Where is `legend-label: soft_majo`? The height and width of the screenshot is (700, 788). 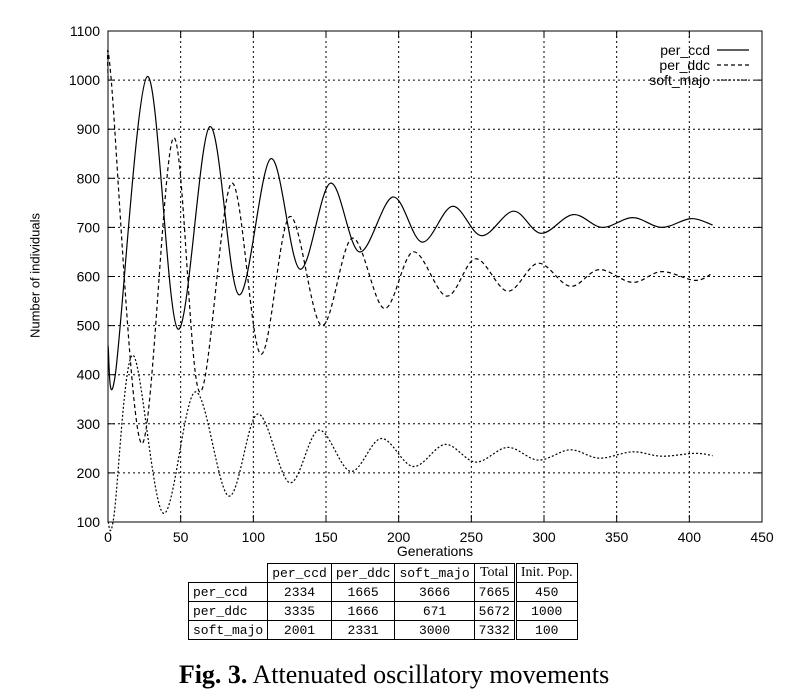
legend-label: soft_majo is located at coordinates (679, 80).